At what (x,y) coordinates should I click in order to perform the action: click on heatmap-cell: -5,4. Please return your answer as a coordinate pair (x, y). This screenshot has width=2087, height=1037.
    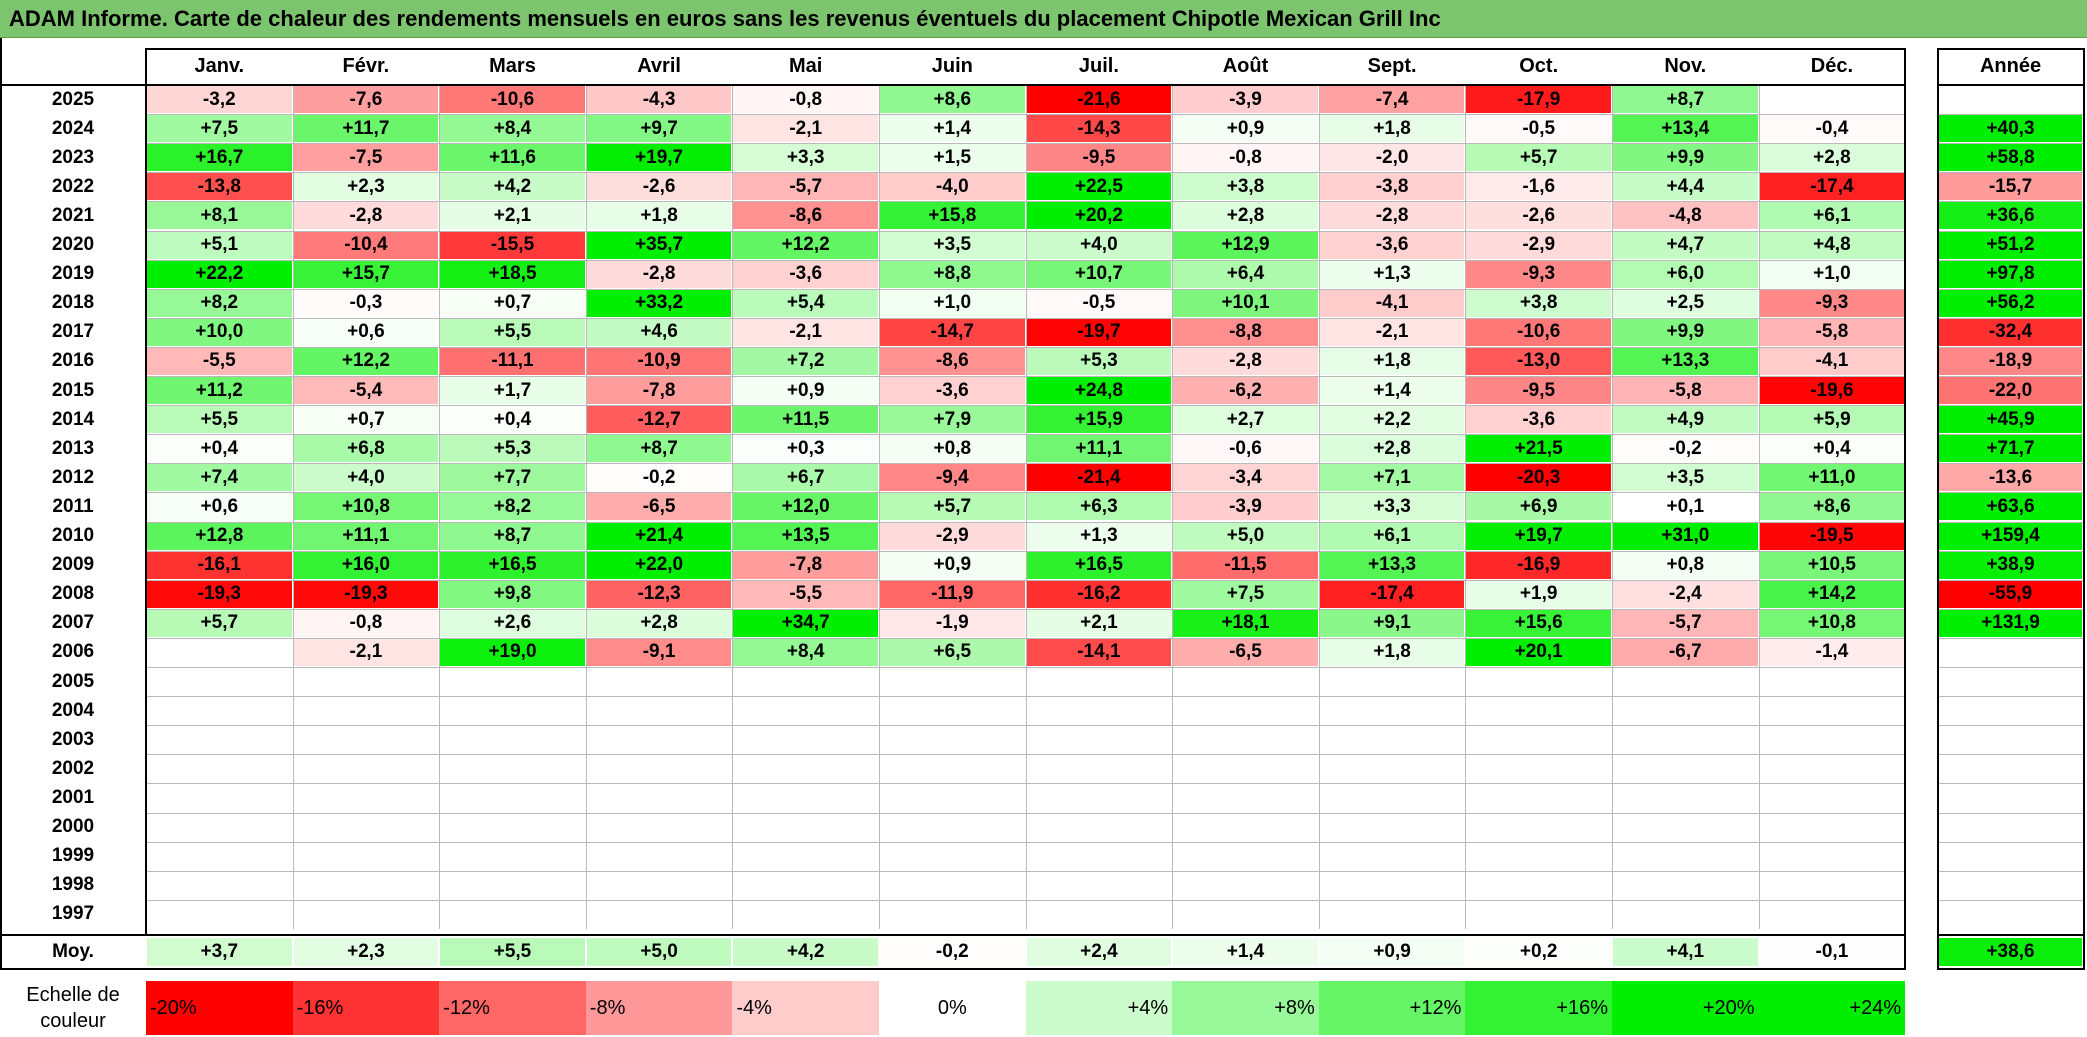
    Looking at the image, I should click on (366, 391).